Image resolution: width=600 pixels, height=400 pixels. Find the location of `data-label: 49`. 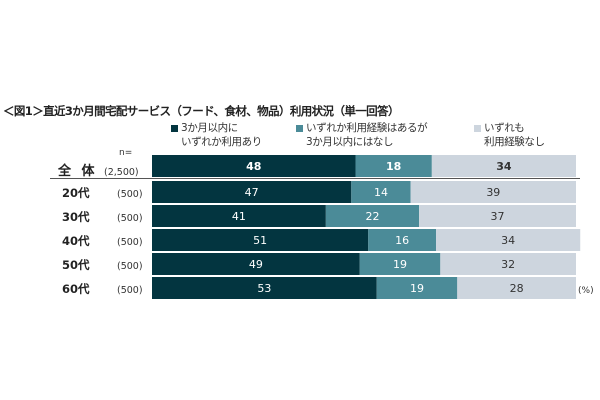

data-label: 49 is located at coordinates (256, 264).